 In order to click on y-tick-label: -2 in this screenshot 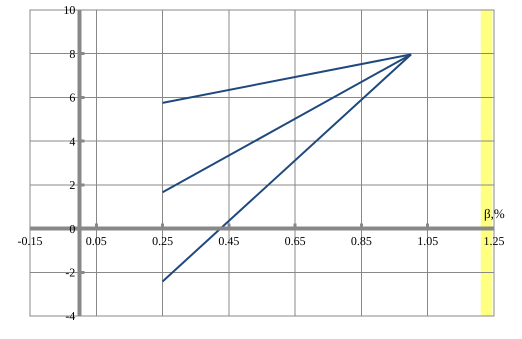, I will do `click(70, 272)`.